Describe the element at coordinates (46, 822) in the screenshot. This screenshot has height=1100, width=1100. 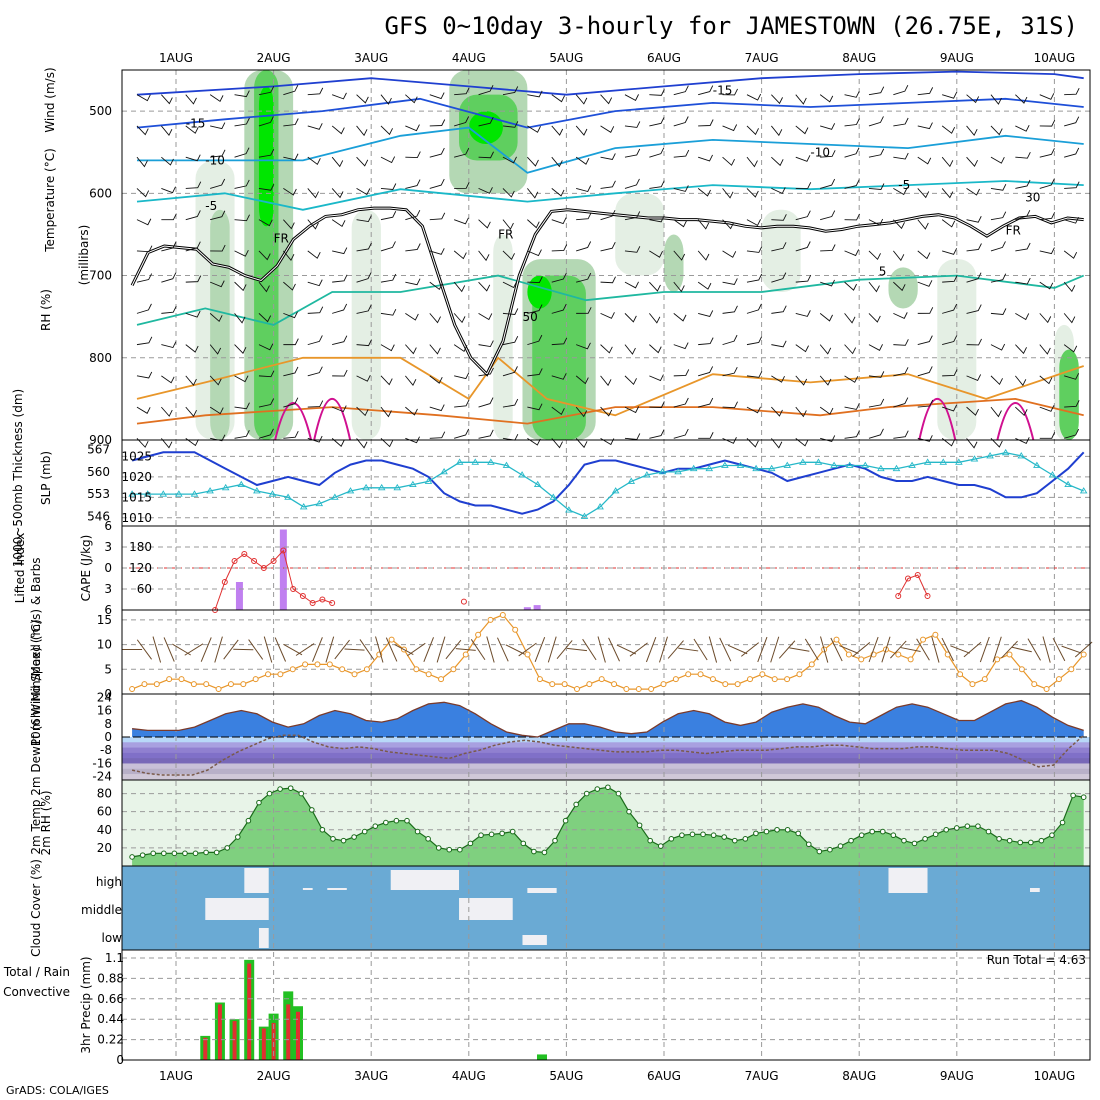
I see `rh2m-ylabel: 2m RH (%)` at that location.